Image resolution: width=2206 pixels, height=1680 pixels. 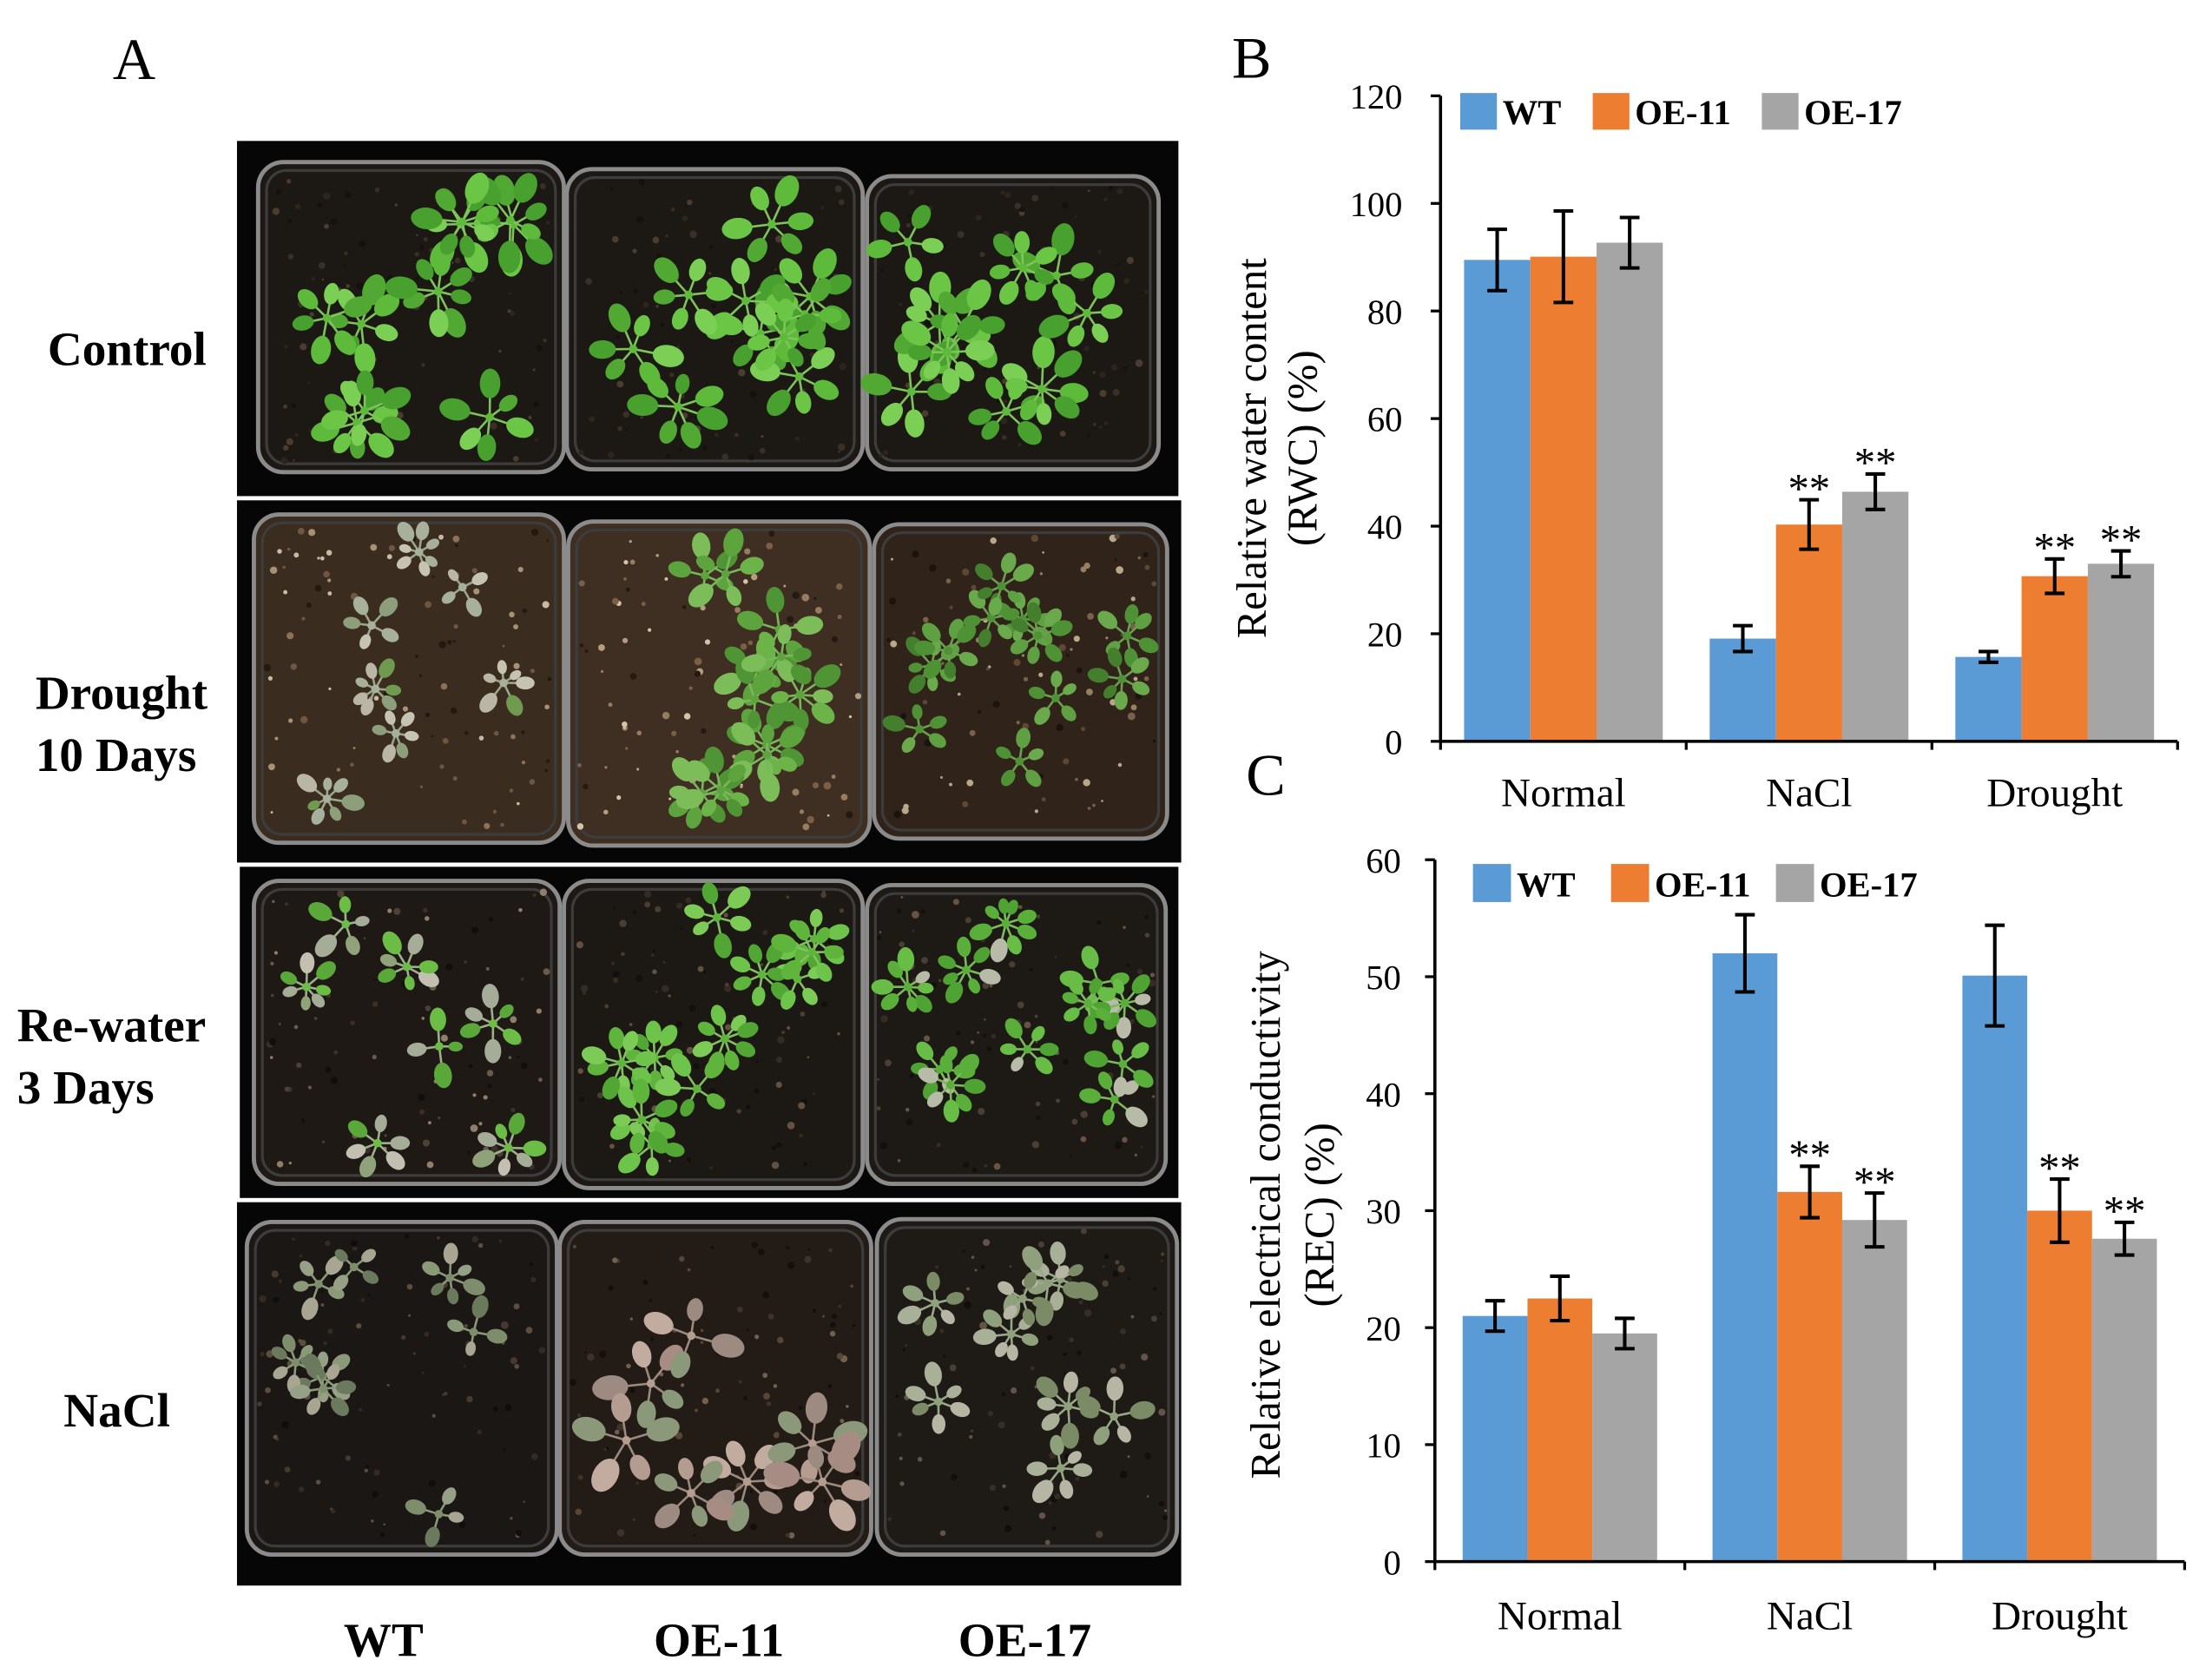 What do you see at coordinates (409, 679) in the screenshot?
I see `photo-pot-drought-wt` at bounding box center [409, 679].